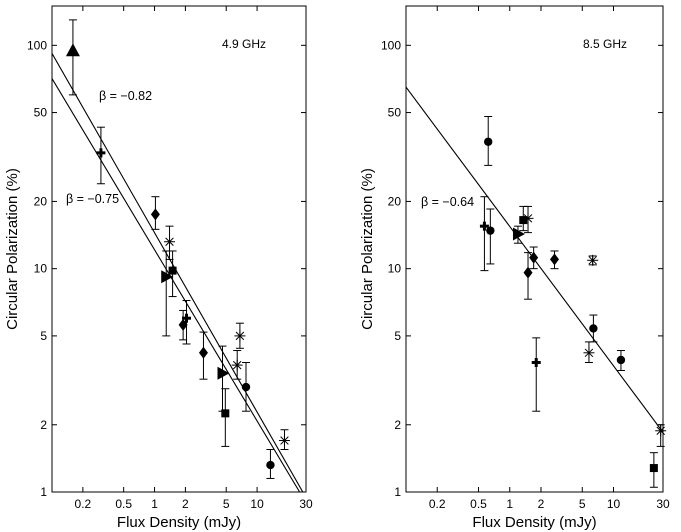 Image resolution: width=681 pixels, height=532 pixels. What do you see at coordinates (397, 425) in the screenshot?
I see `chart-1-y-tick-label: 2` at bounding box center [397, 425].